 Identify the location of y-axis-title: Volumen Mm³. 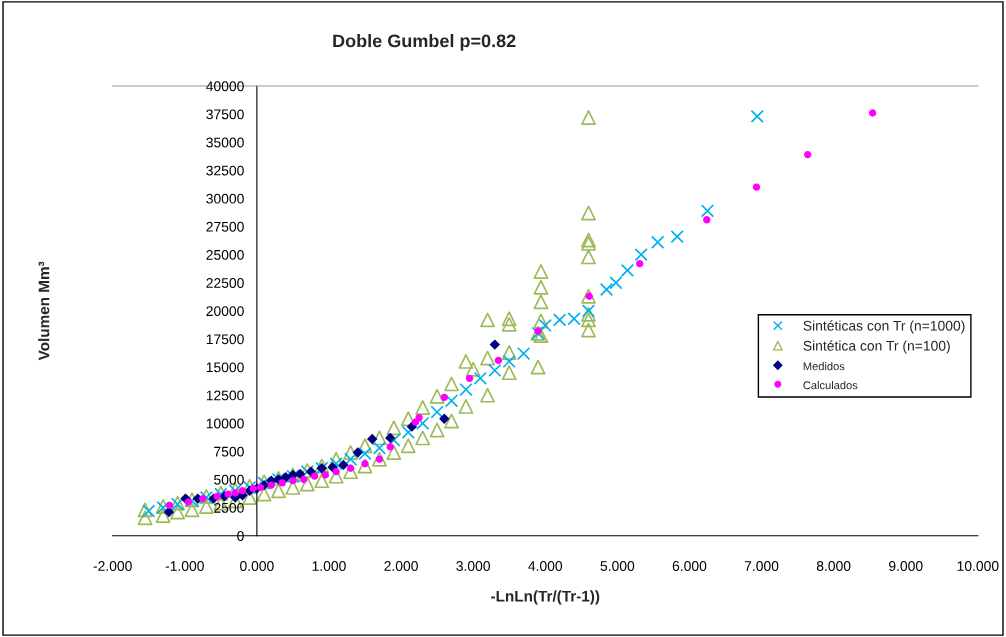
(44, 311).